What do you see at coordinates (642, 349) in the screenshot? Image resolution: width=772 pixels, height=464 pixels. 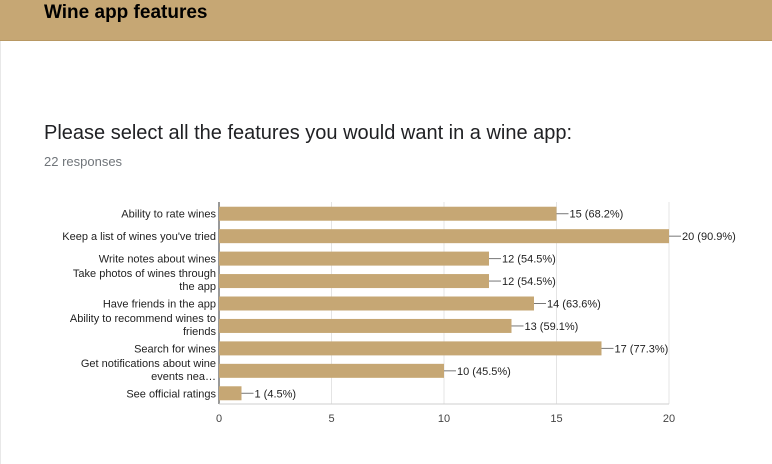 I see `value-label: 17 (77.3%)` at bounding box center [642, 349].